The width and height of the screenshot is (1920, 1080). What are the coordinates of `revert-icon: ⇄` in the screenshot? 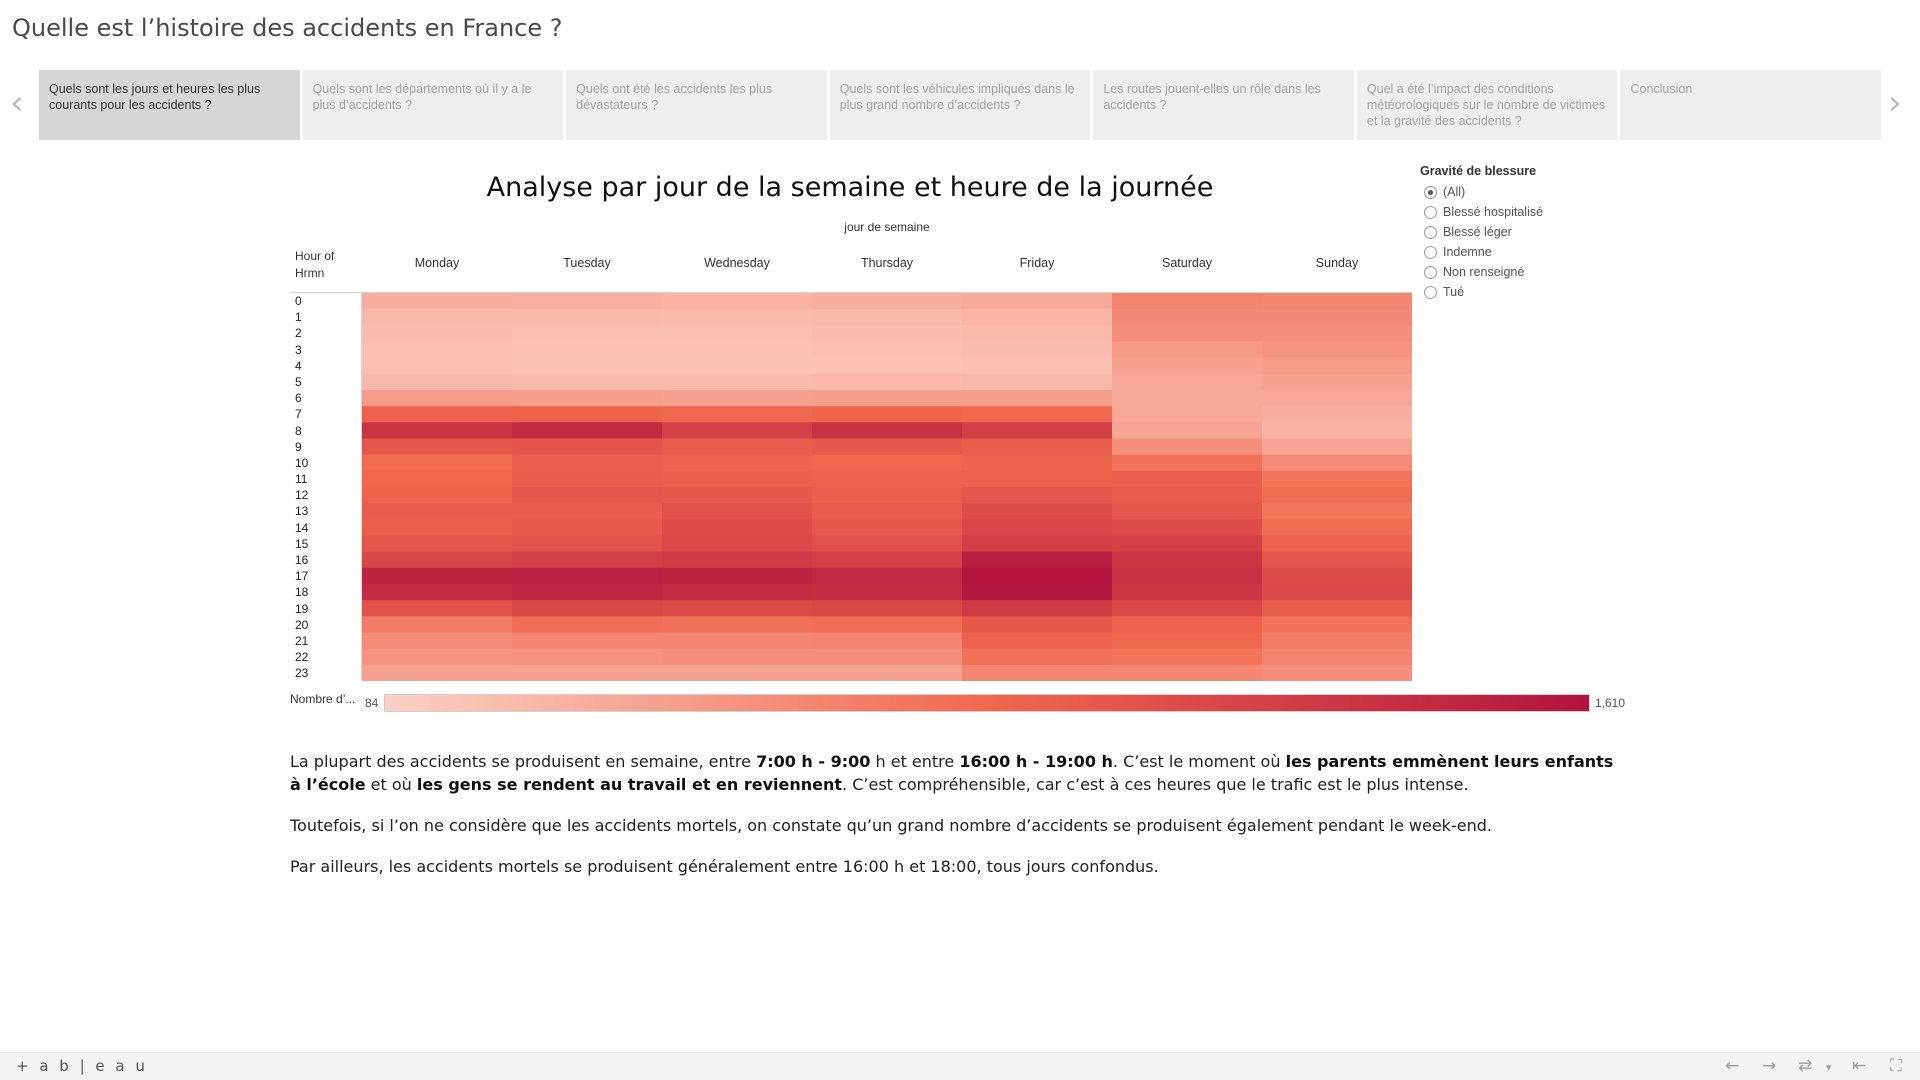 It's located at (1805, 1066).